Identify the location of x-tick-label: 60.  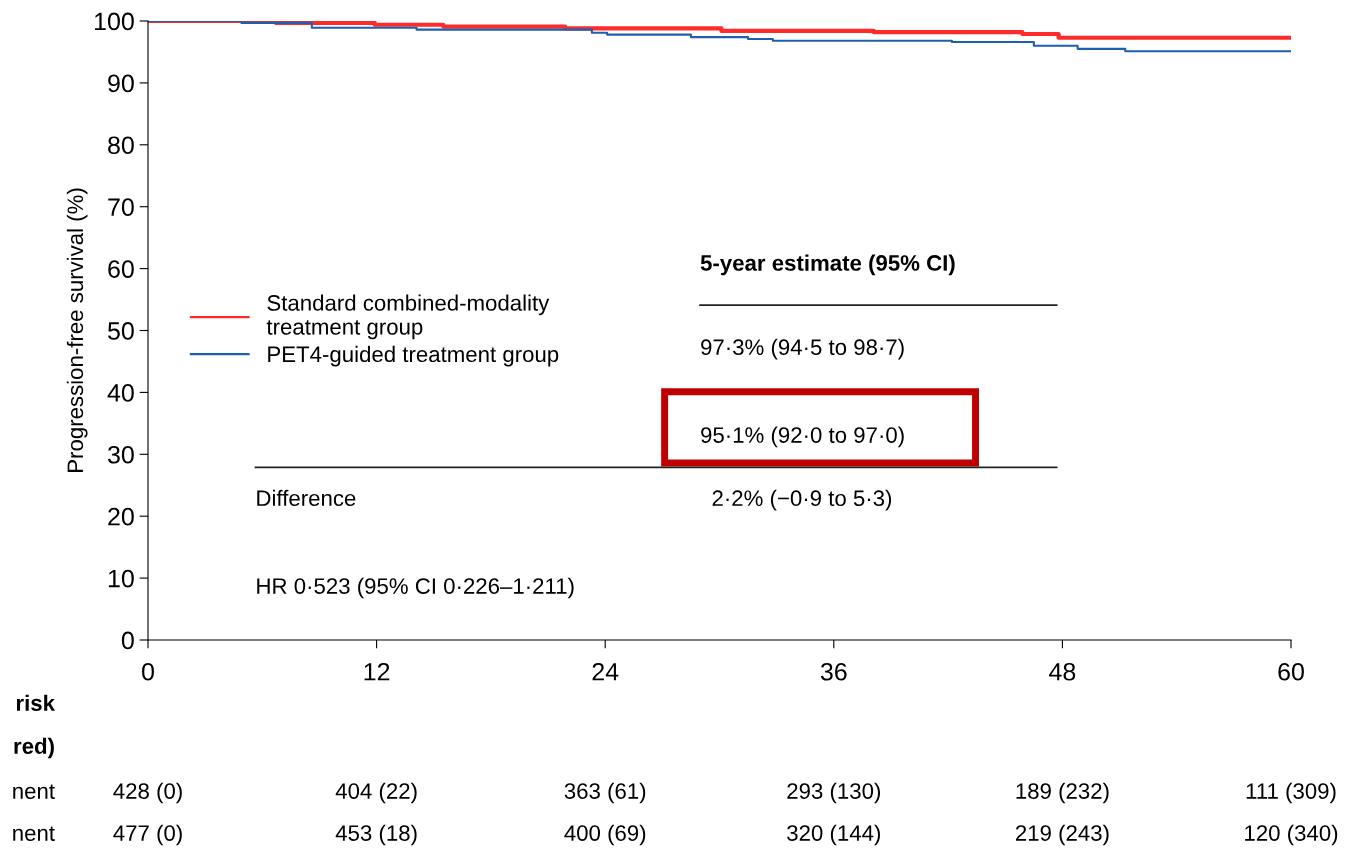
(1291, 671).